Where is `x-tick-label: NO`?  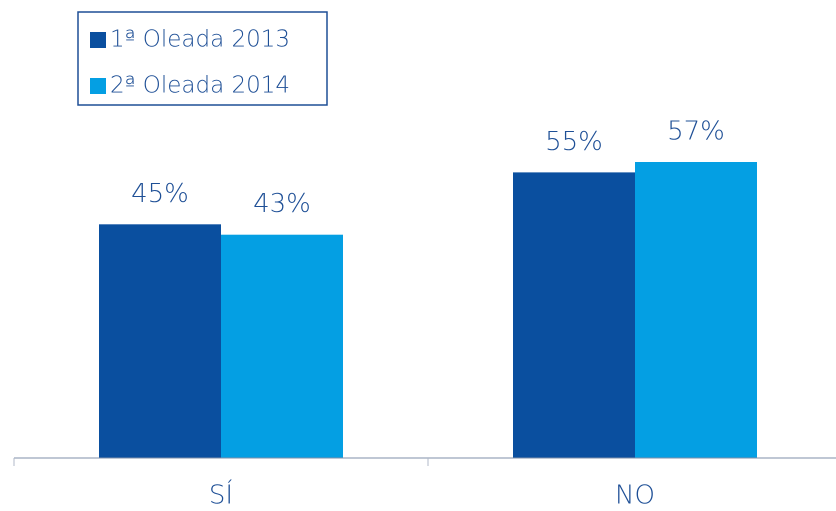
x-tick-label: NO is located at coordinates (635, 494).